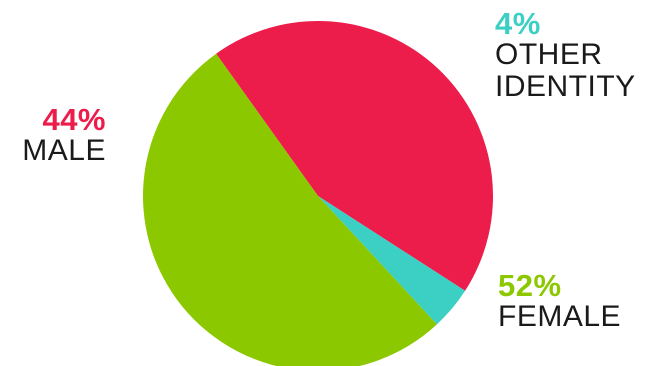  What do you see at coordinates (518, 23) in the screenshot?
I see `pct-other-identity: 4%` at bounding box center [518, 23].